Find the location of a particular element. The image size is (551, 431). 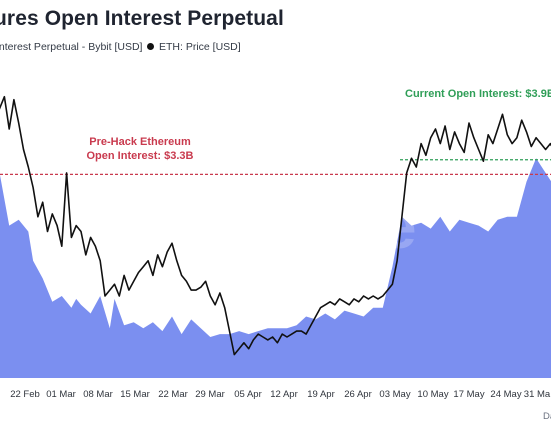

x-tick-label: 08 Mar is located at coordinates (98, 394).